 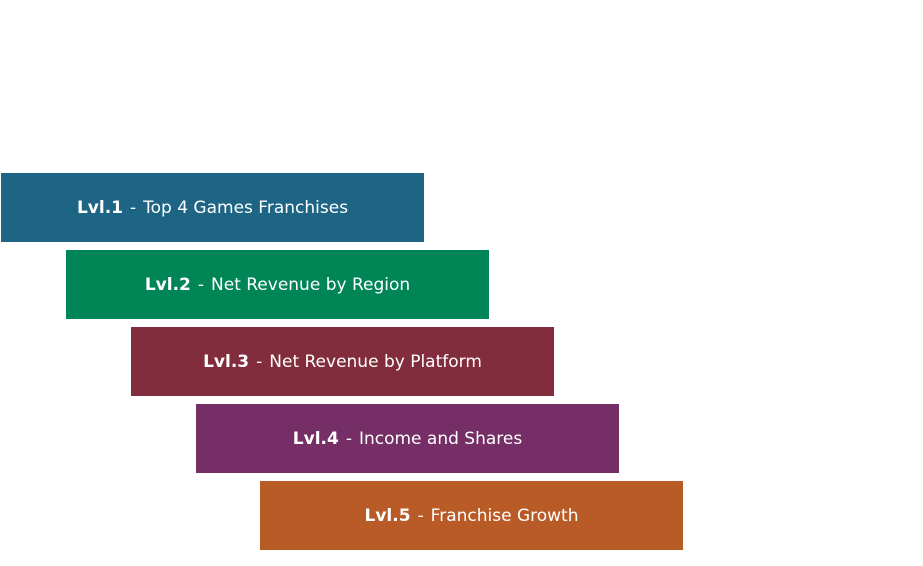 I want to click on level-tag: Lvl.3, so click(x=226, y=361).